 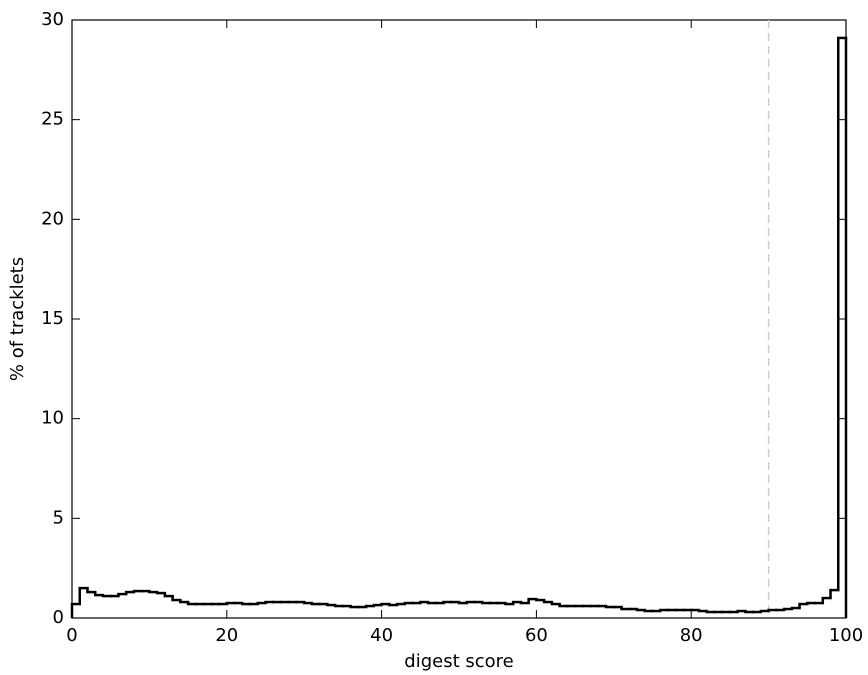 What do you see at coordinates (52, 119) in the screenshot?
I see `y-tick-label: 25` at bounding box center [52, 119].